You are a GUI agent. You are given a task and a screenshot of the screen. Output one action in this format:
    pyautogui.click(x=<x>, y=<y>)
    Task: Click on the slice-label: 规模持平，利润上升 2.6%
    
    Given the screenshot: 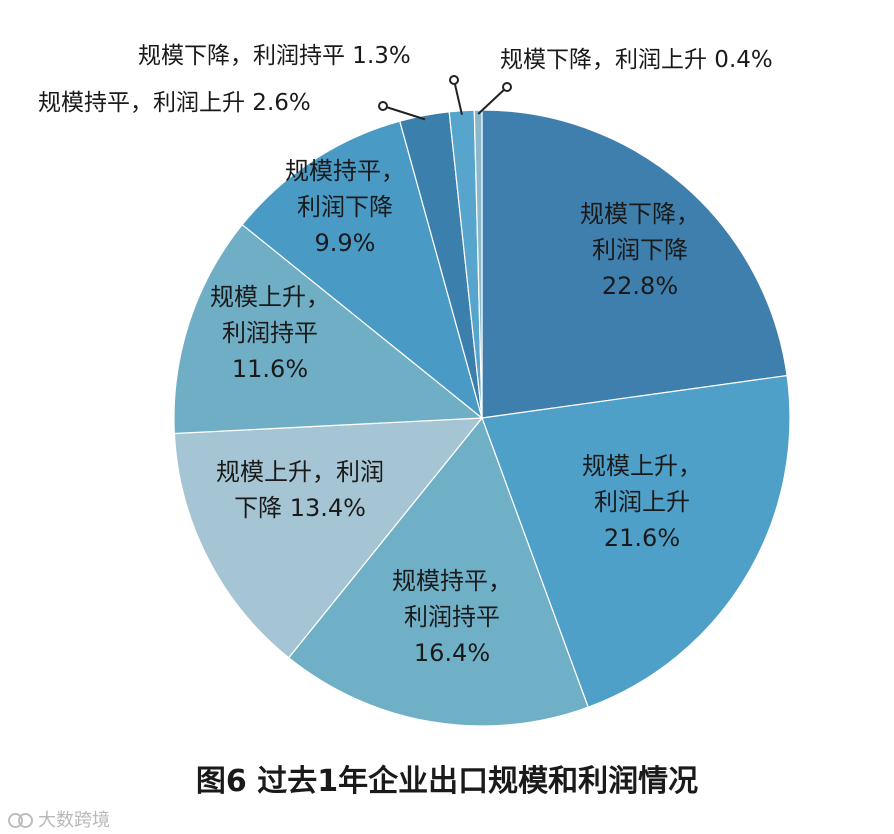 What is the action you would take?
    pyautogui.click(x=174, y=103)
    